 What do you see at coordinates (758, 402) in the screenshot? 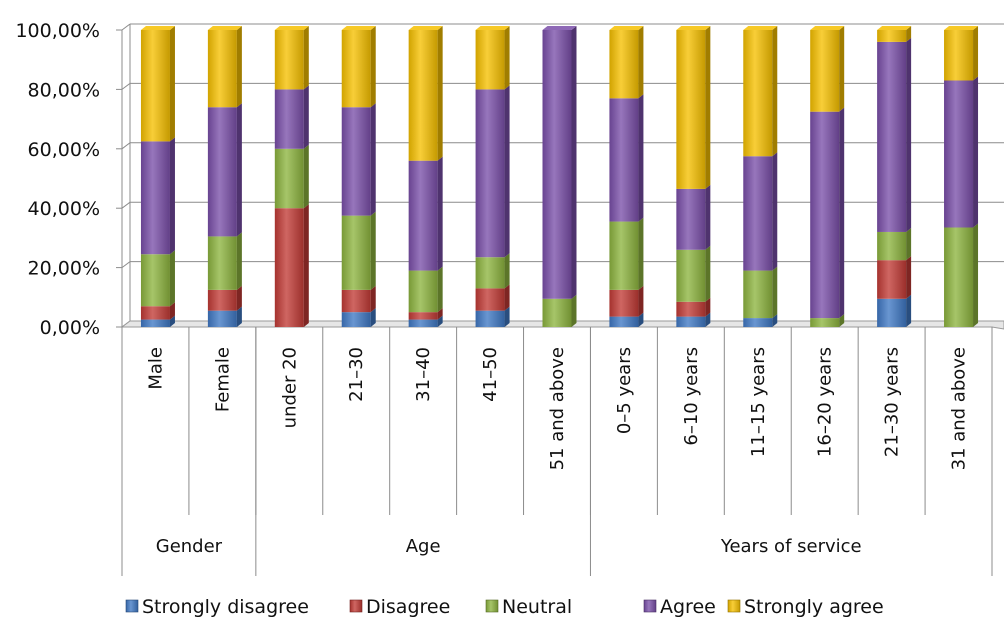
I see `category-label: 11–15 years` at bounding box center [758, 402].